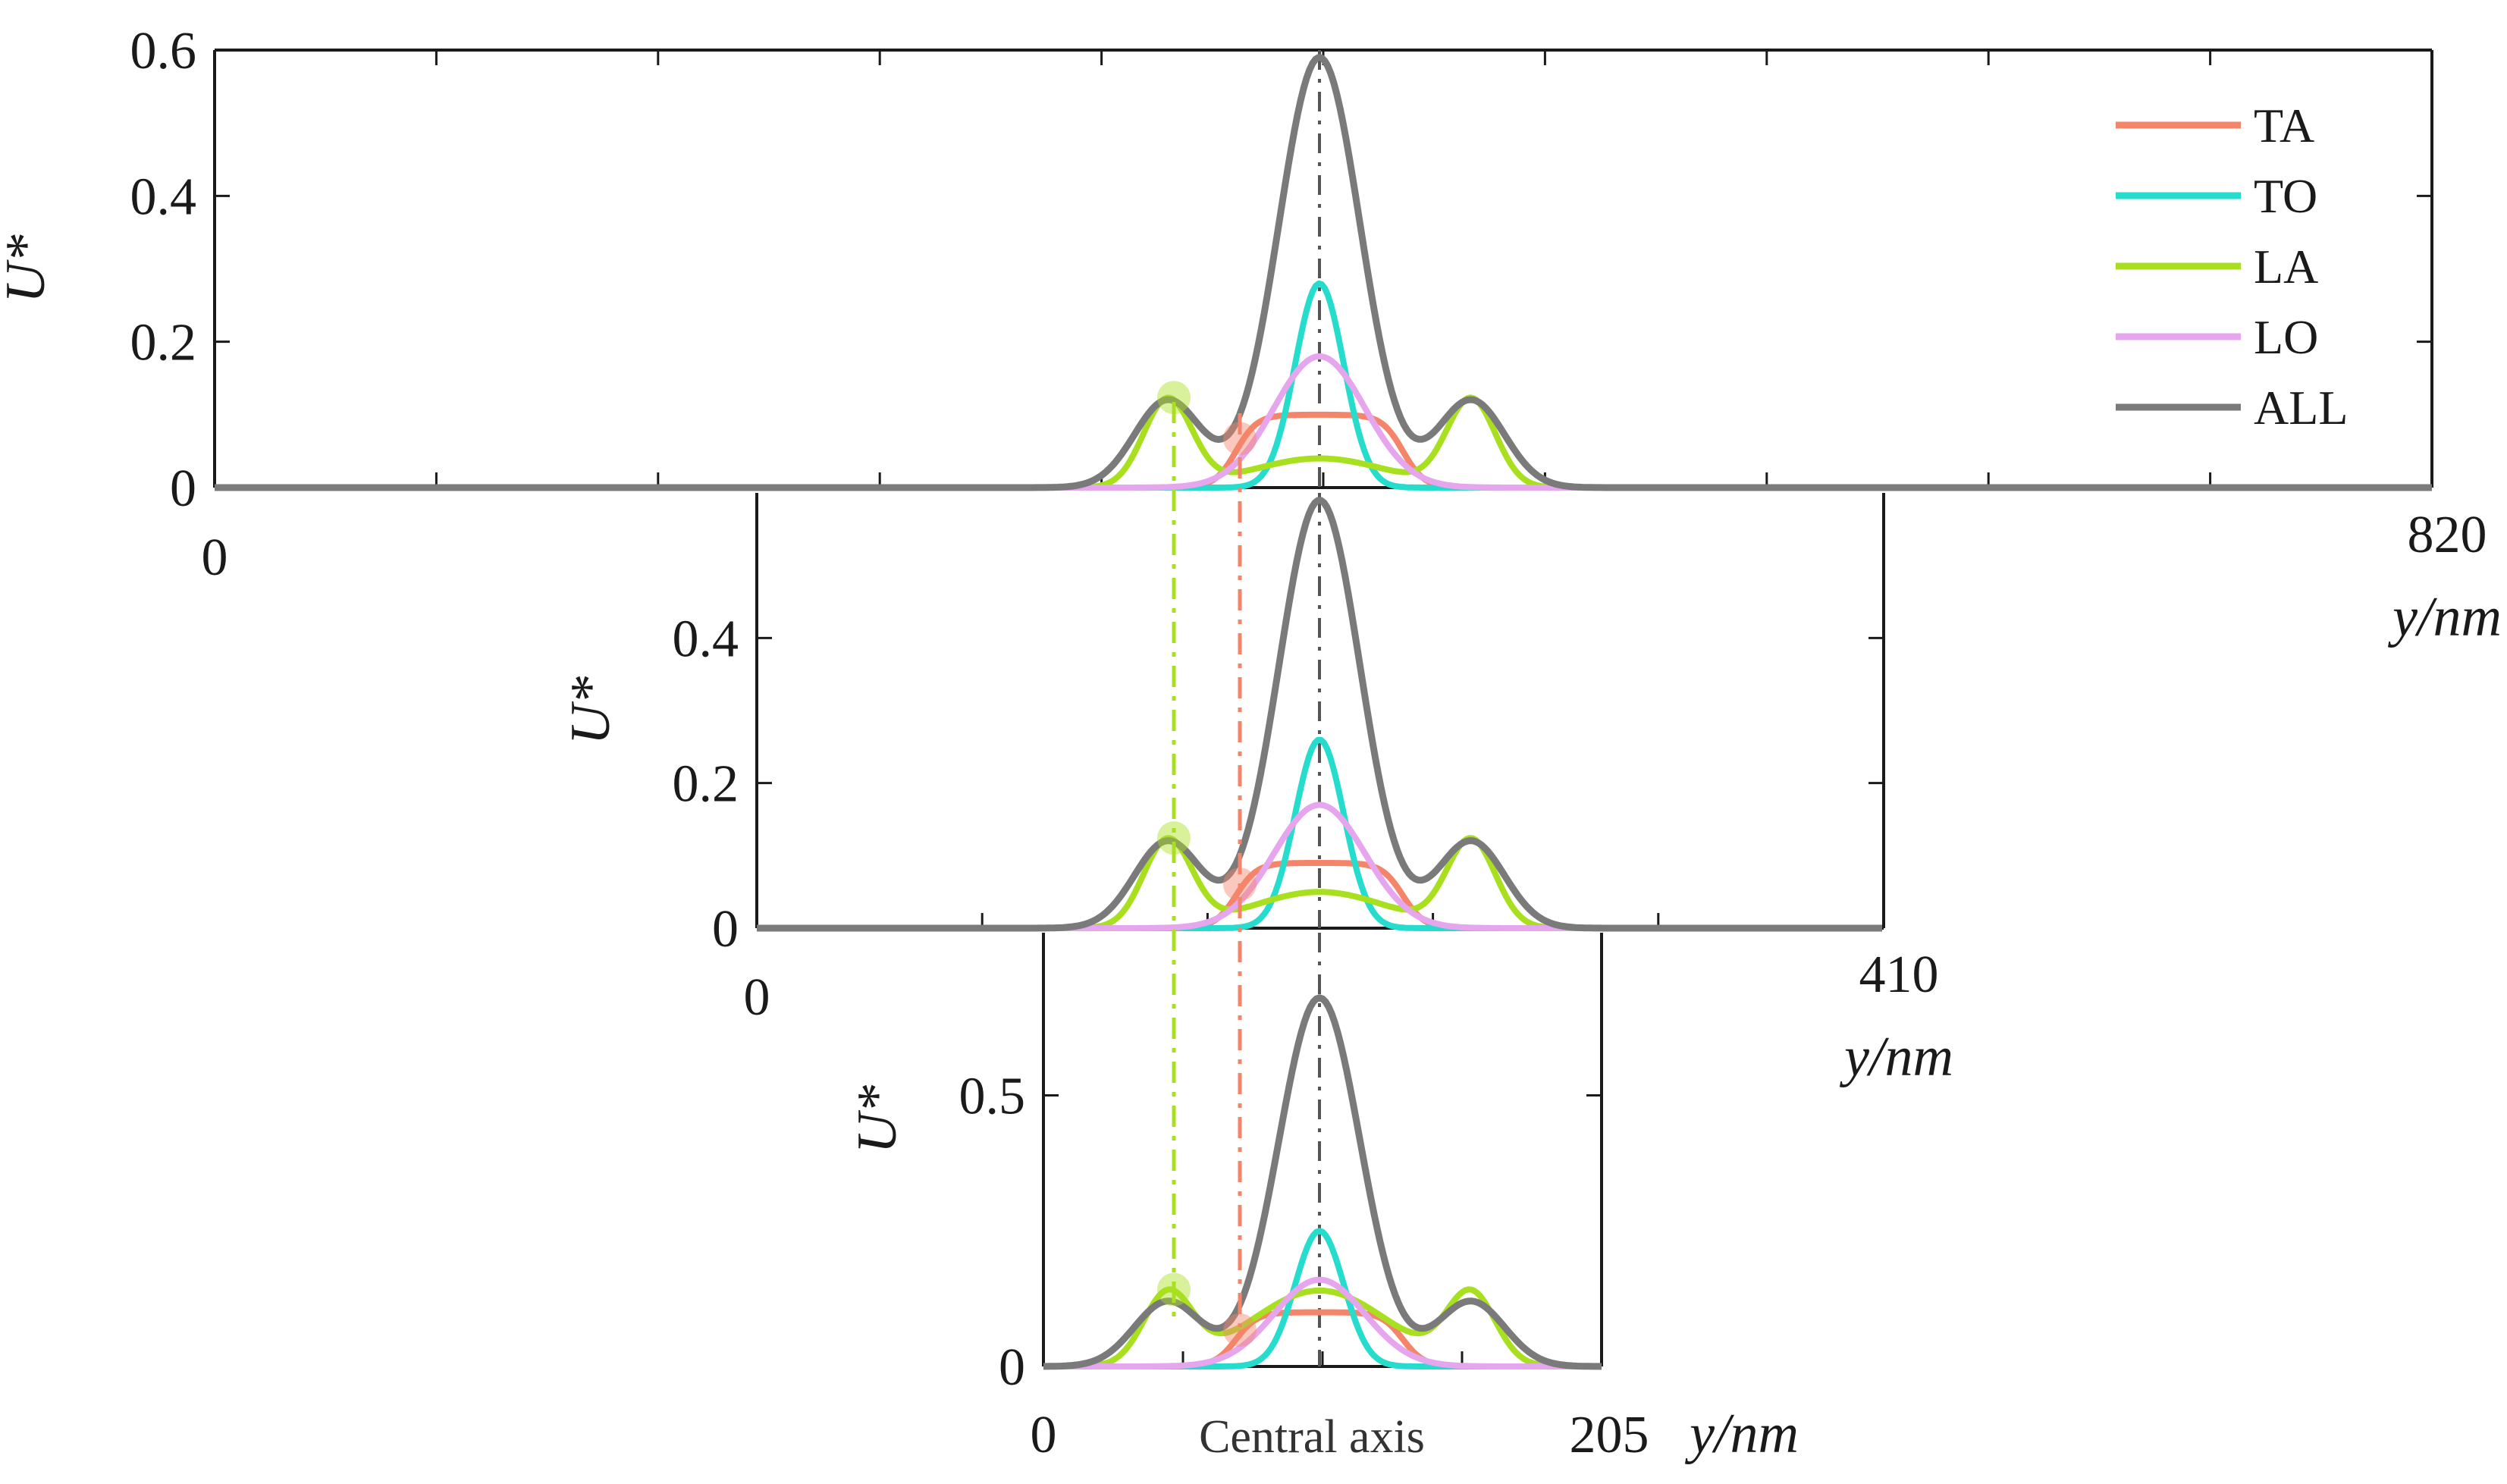 The height and width of the screenshot is (1484, 2507). Describe the element at coordinates (2286, 337) in the screenshot. I see `legend-label-lo: LO` at that location.